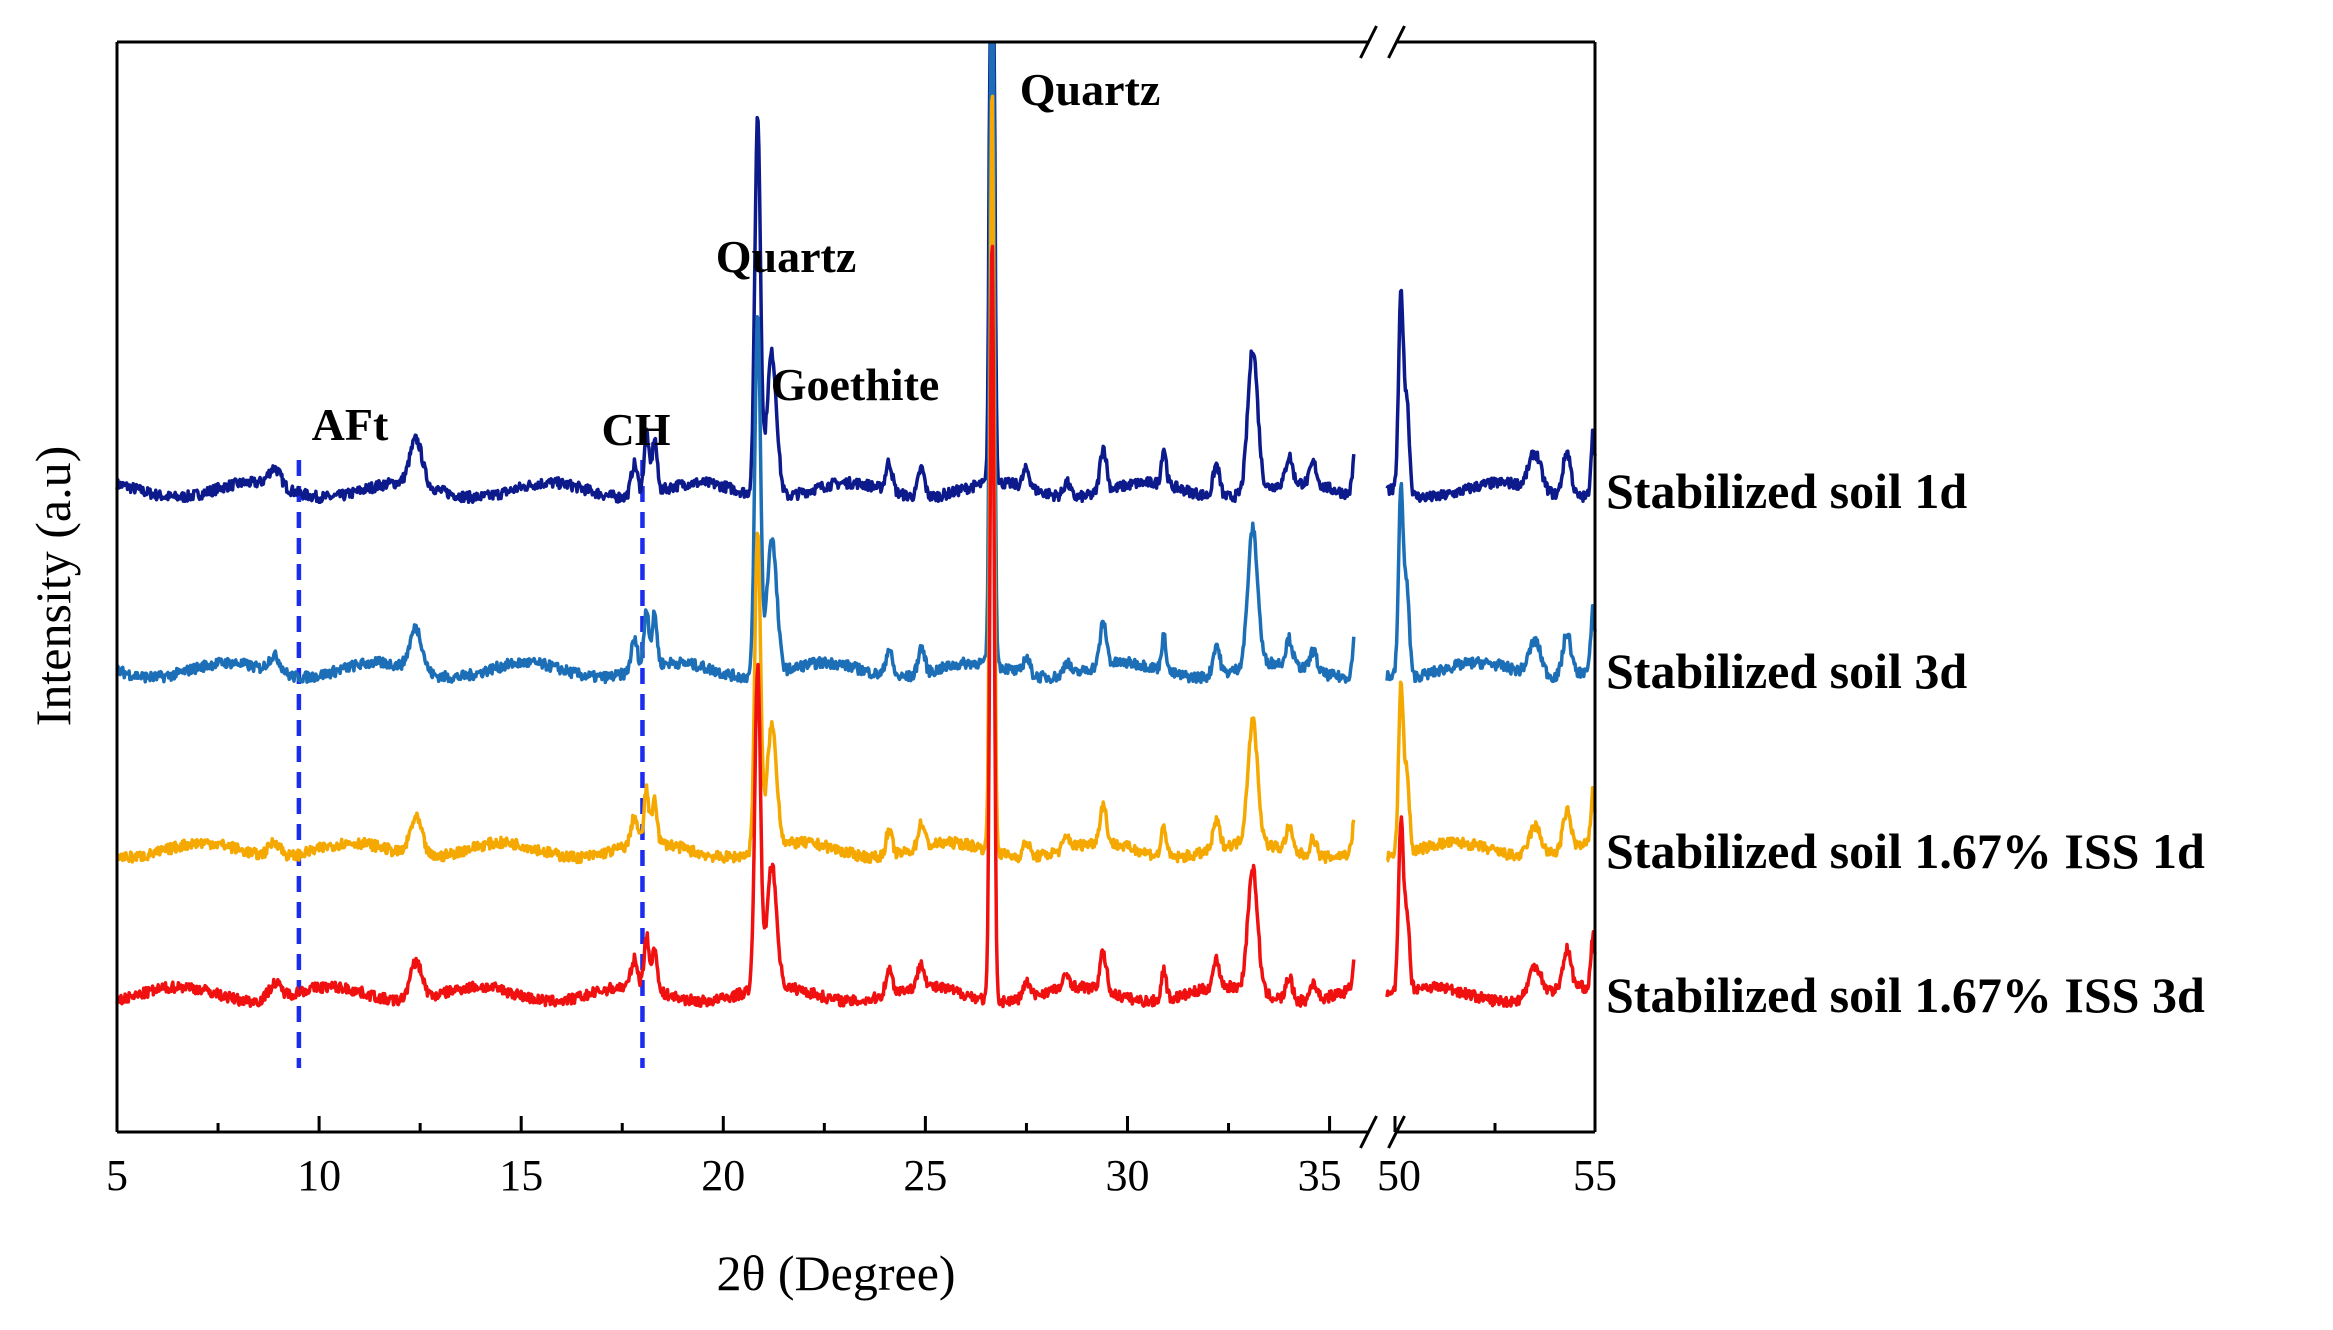  What do you see at coordinates (723, 1175) in the screenshot?
I see `x-tick-label: 20` at bounding box center [723, 1175].